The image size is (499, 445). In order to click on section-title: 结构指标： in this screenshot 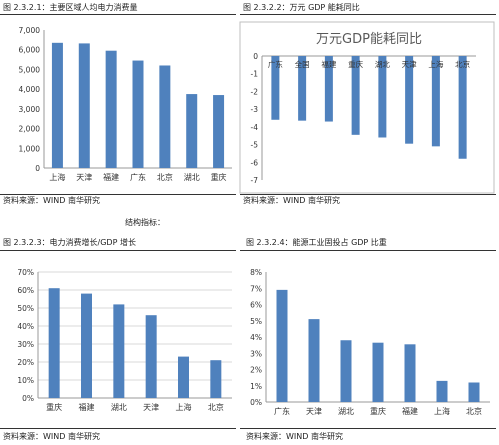, I will do `click(145, 222)`.